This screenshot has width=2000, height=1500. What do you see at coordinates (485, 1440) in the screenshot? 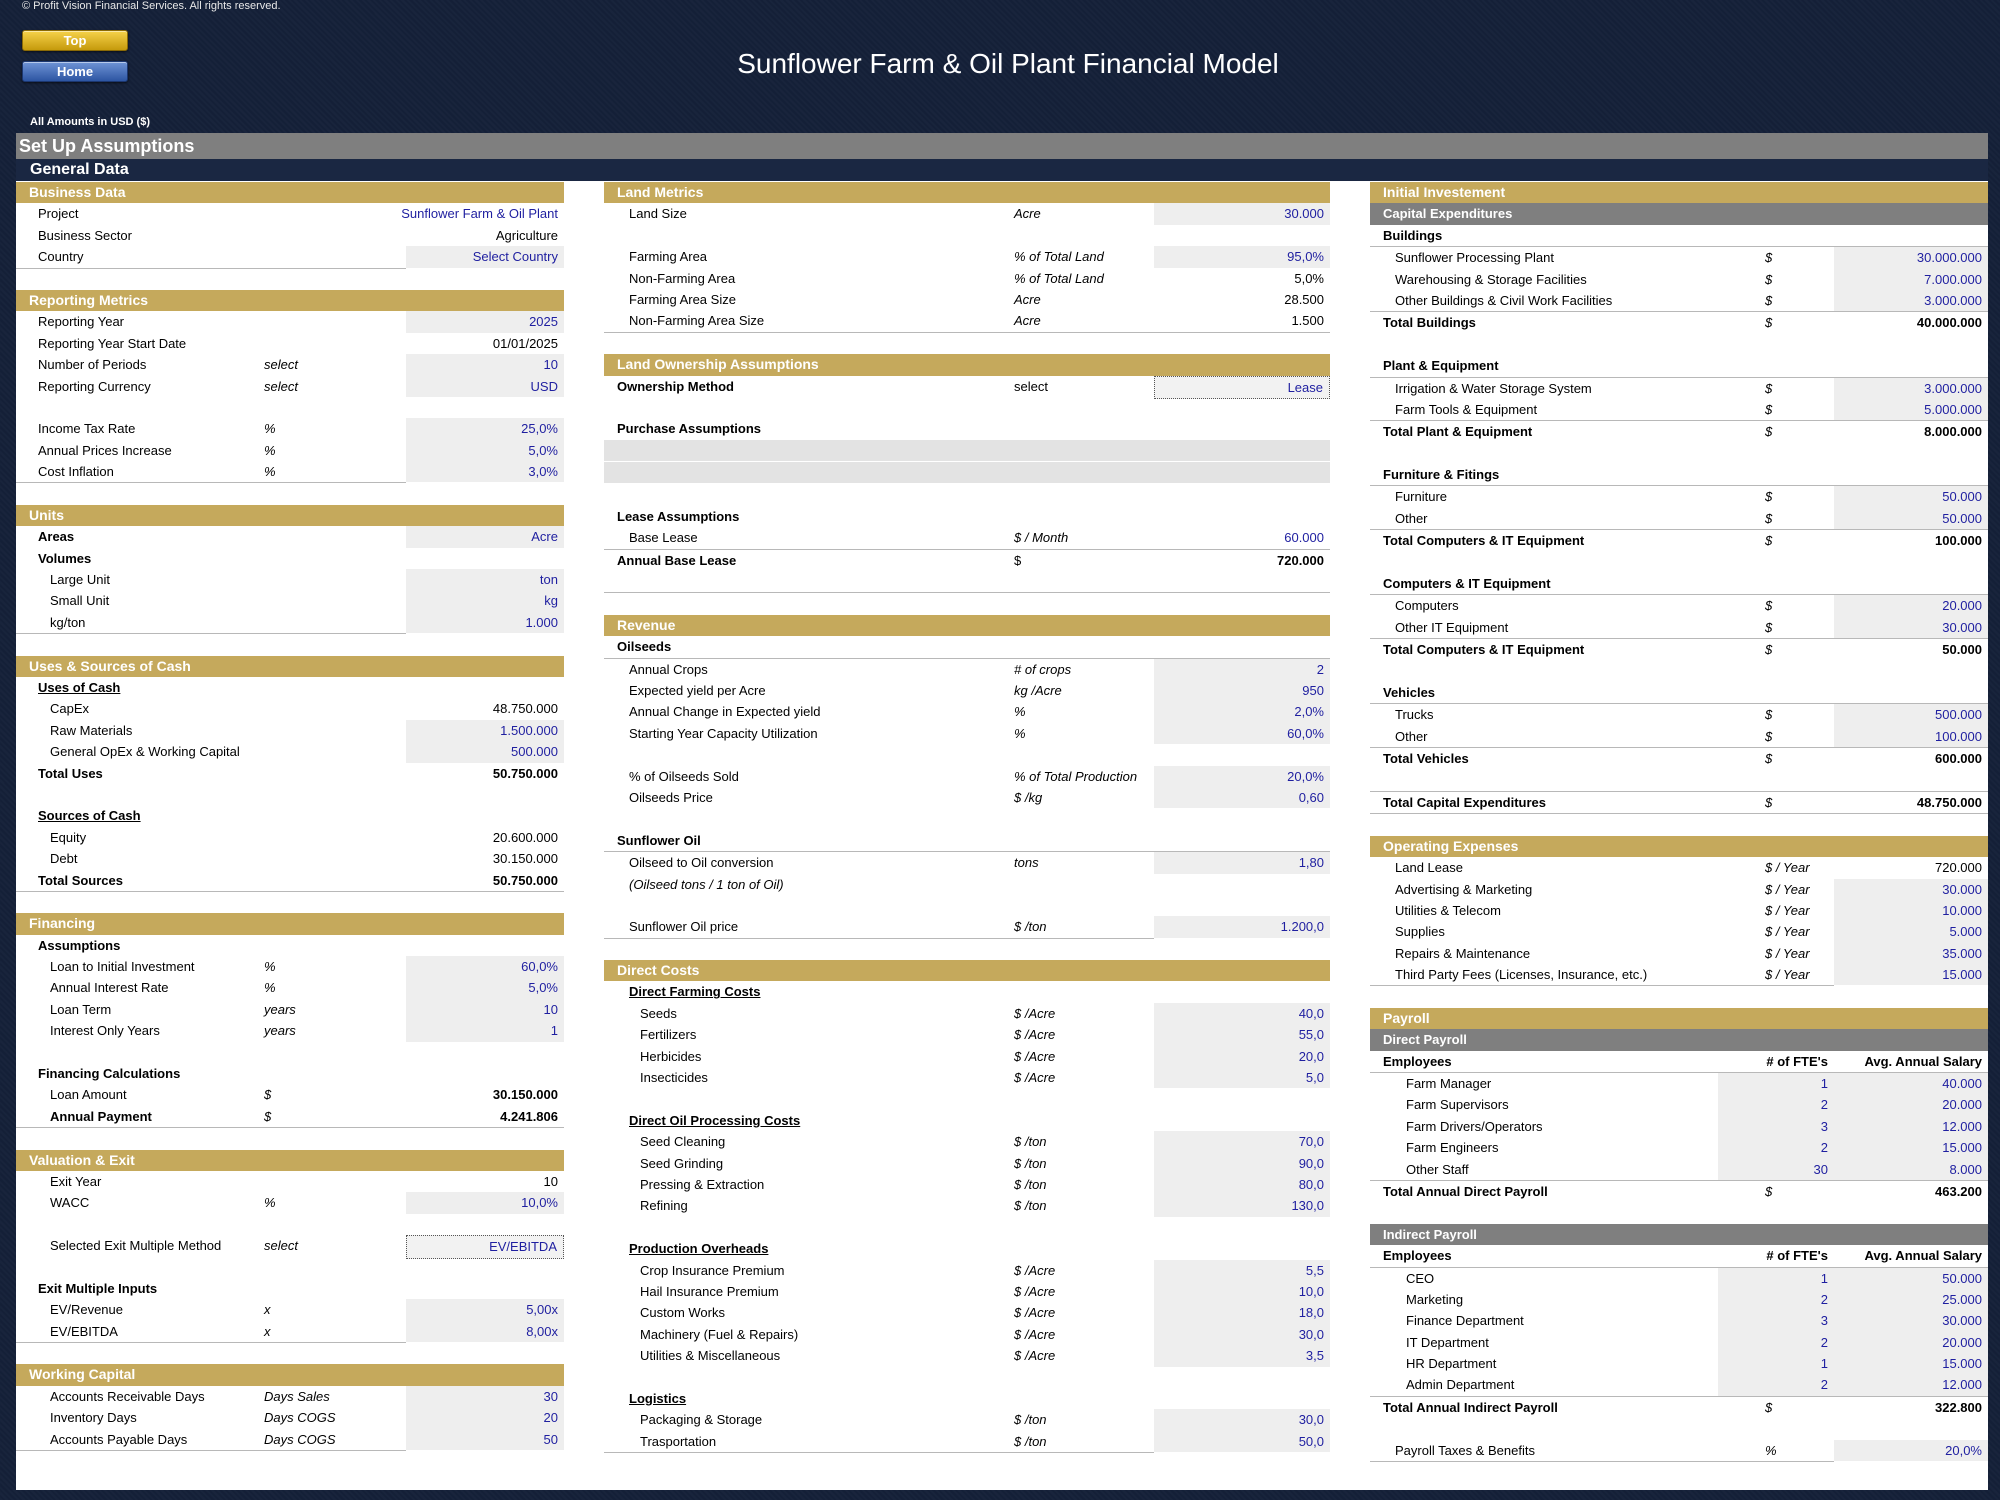
I see `input-cell: 50` at bounding box center [485, 1440].